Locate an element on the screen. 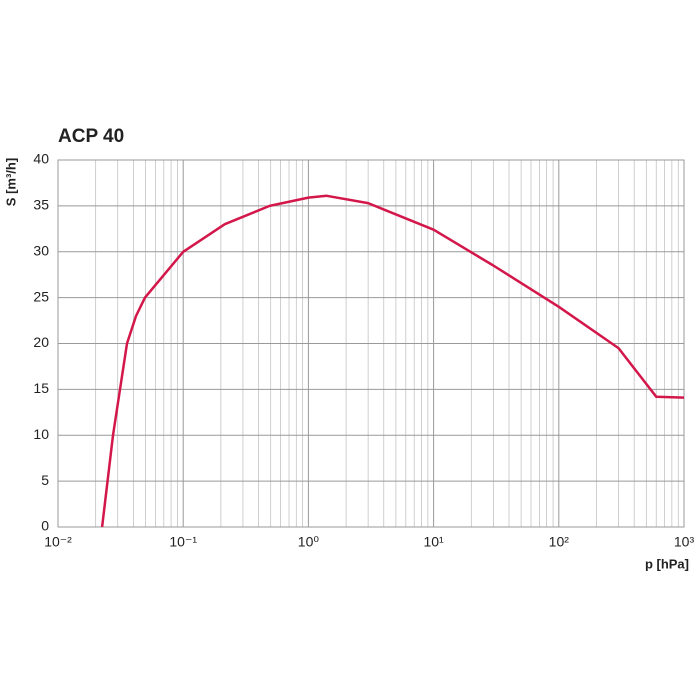 This screenshot has width=700, height=700. y-tick-label: 0 is located at coordinates (45, 526).